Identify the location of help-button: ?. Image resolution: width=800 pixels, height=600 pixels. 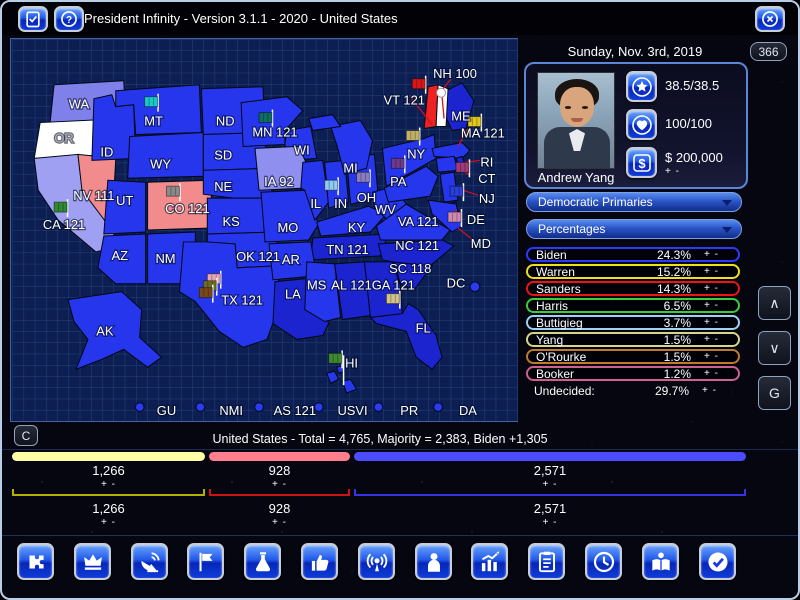
(69, 19).